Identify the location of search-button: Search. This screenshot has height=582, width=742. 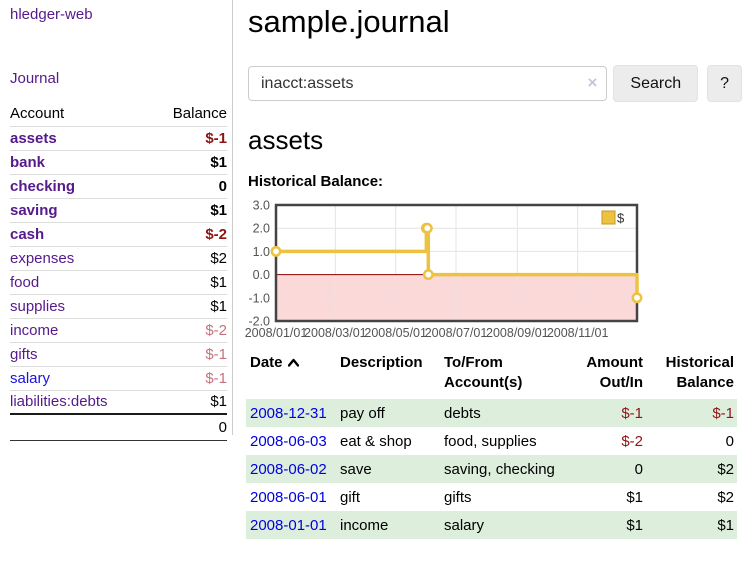
(656, 83).